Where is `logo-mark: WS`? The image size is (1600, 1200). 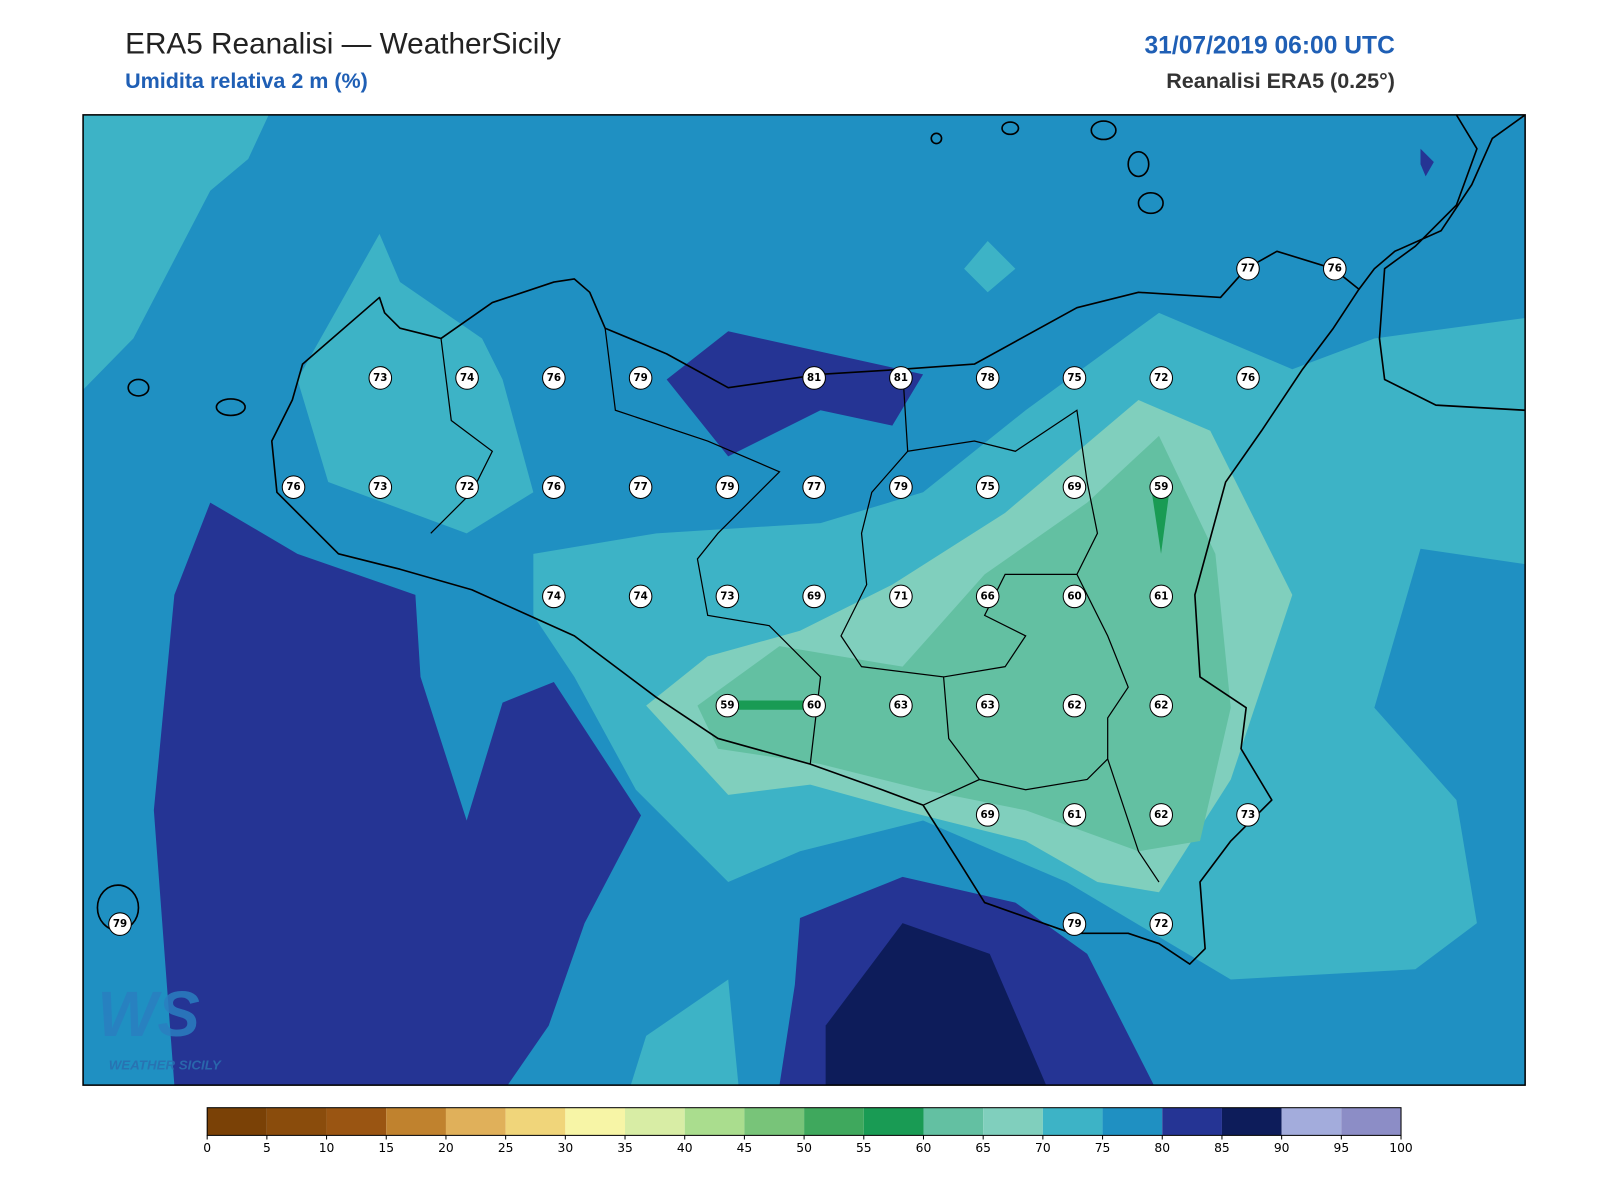
logo-mark: WS is located at coordinates (148, 1014).